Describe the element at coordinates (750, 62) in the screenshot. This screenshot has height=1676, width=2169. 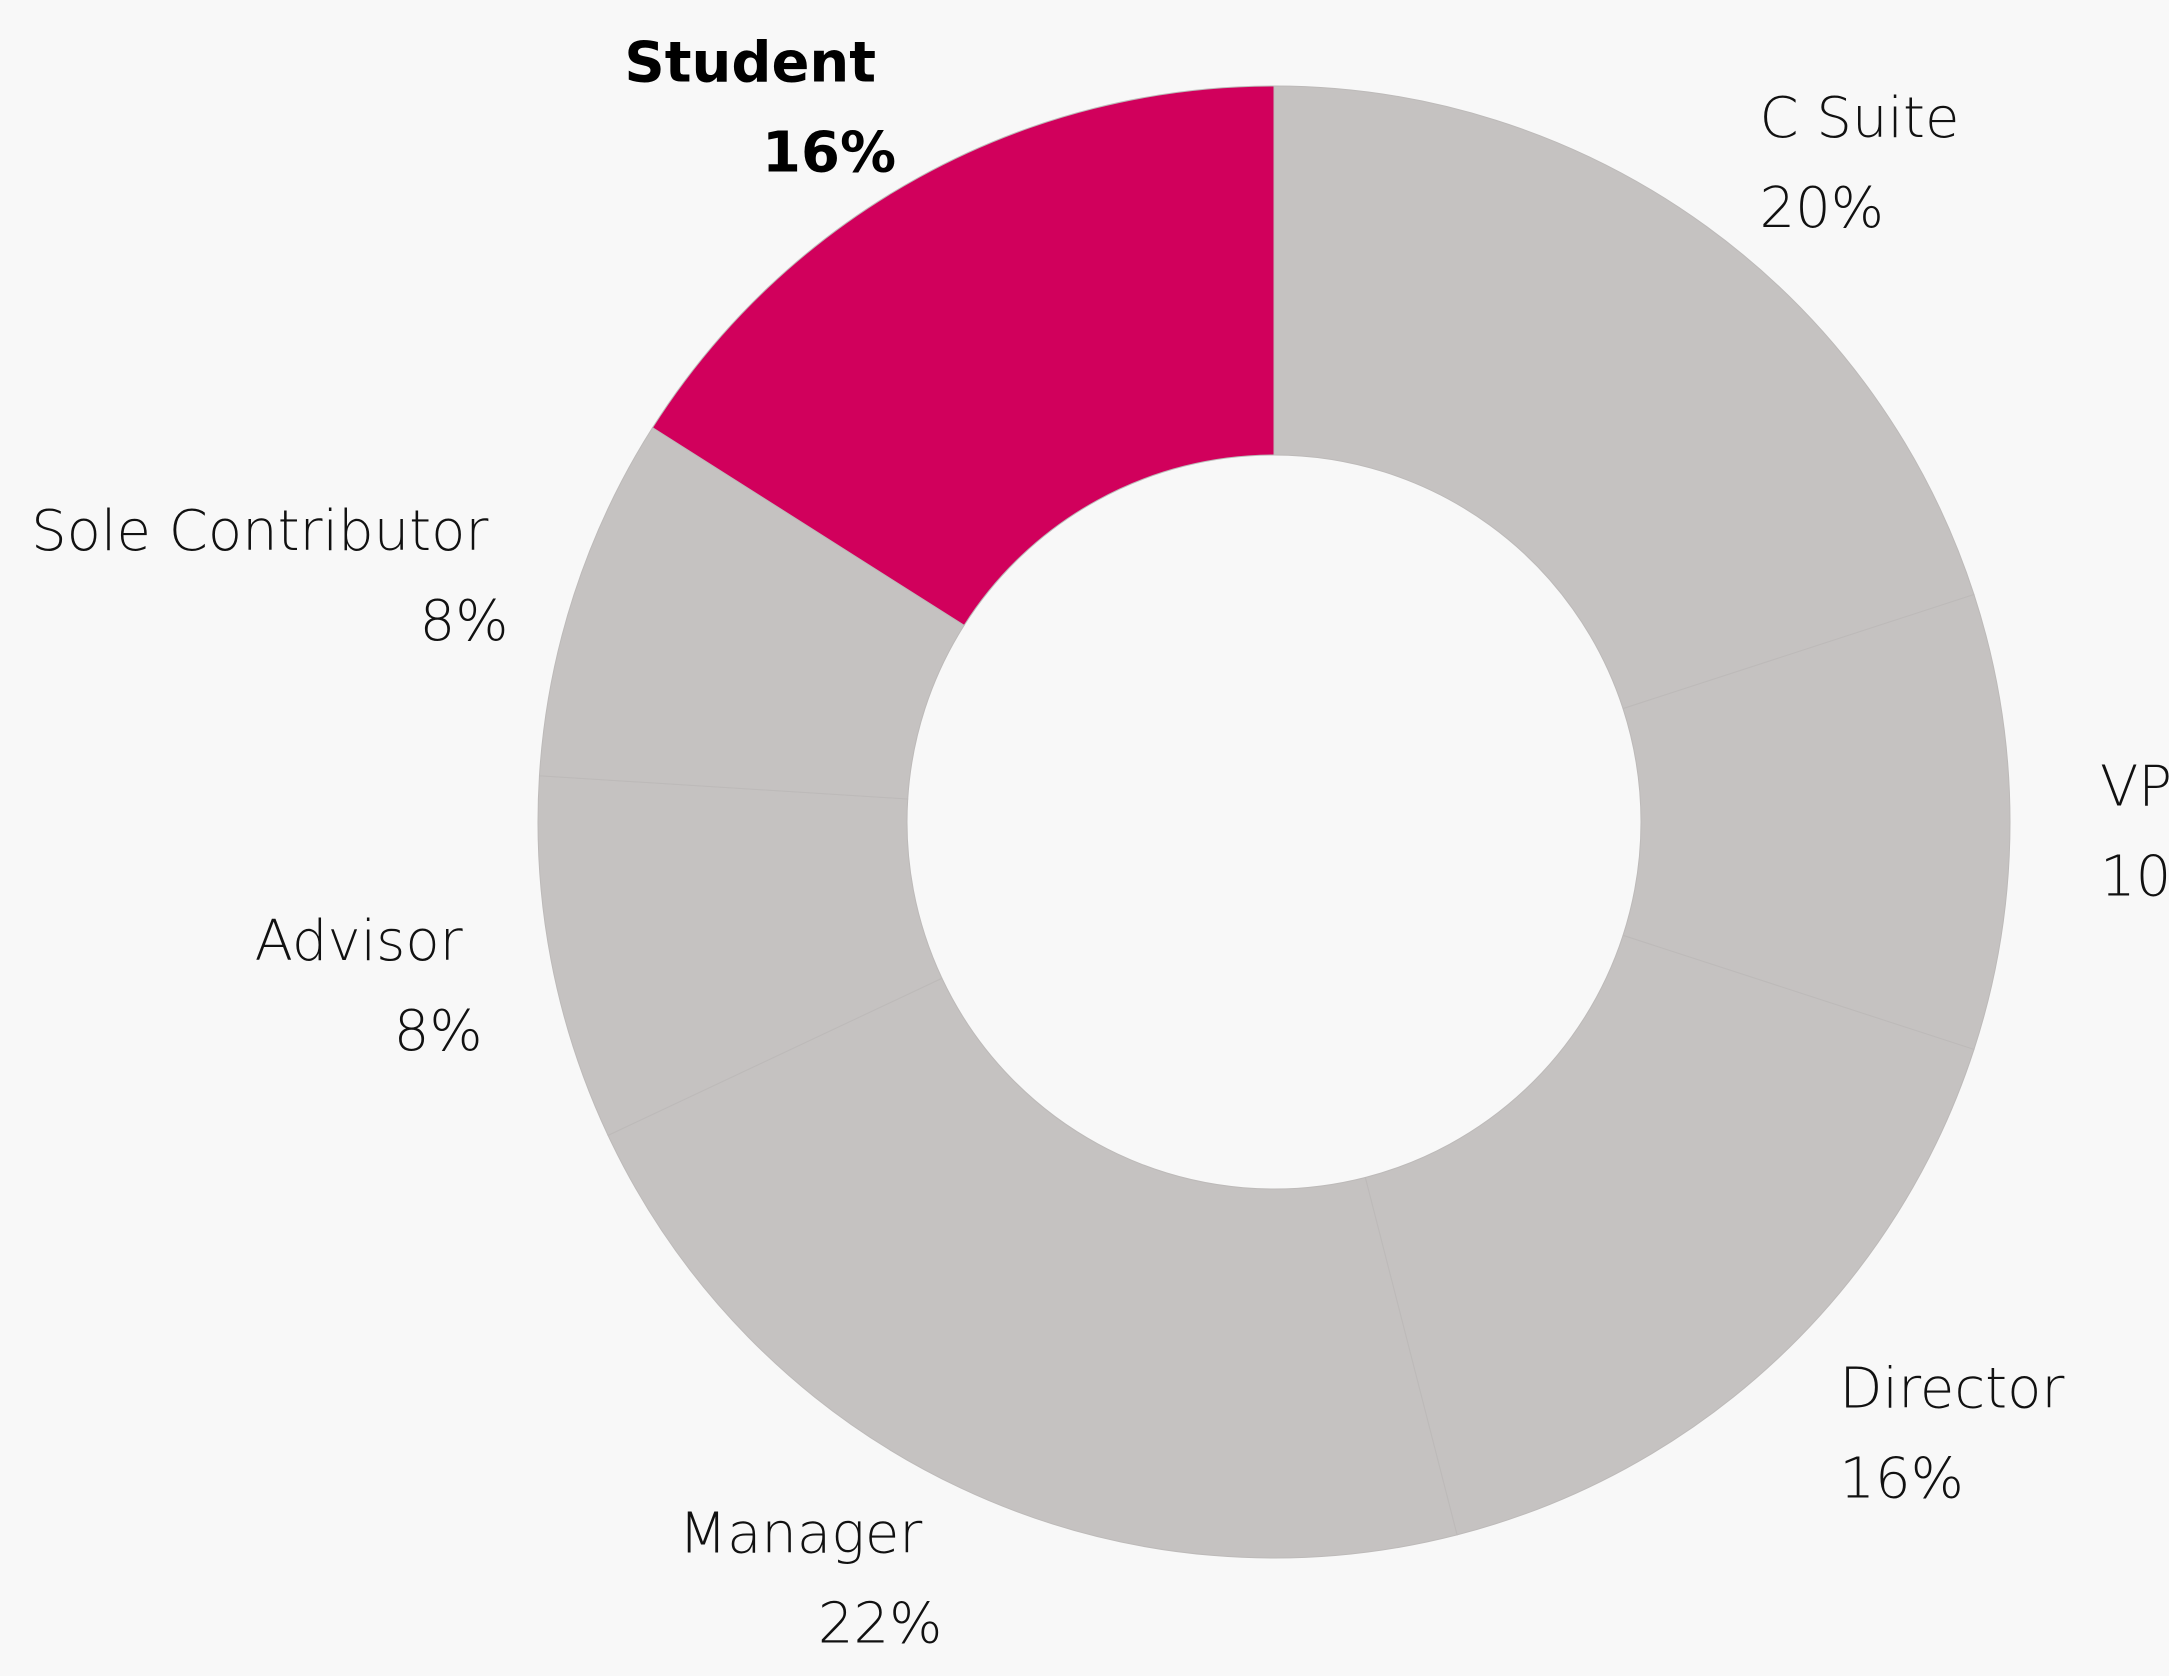
I see `slice-label: Student` at that location.